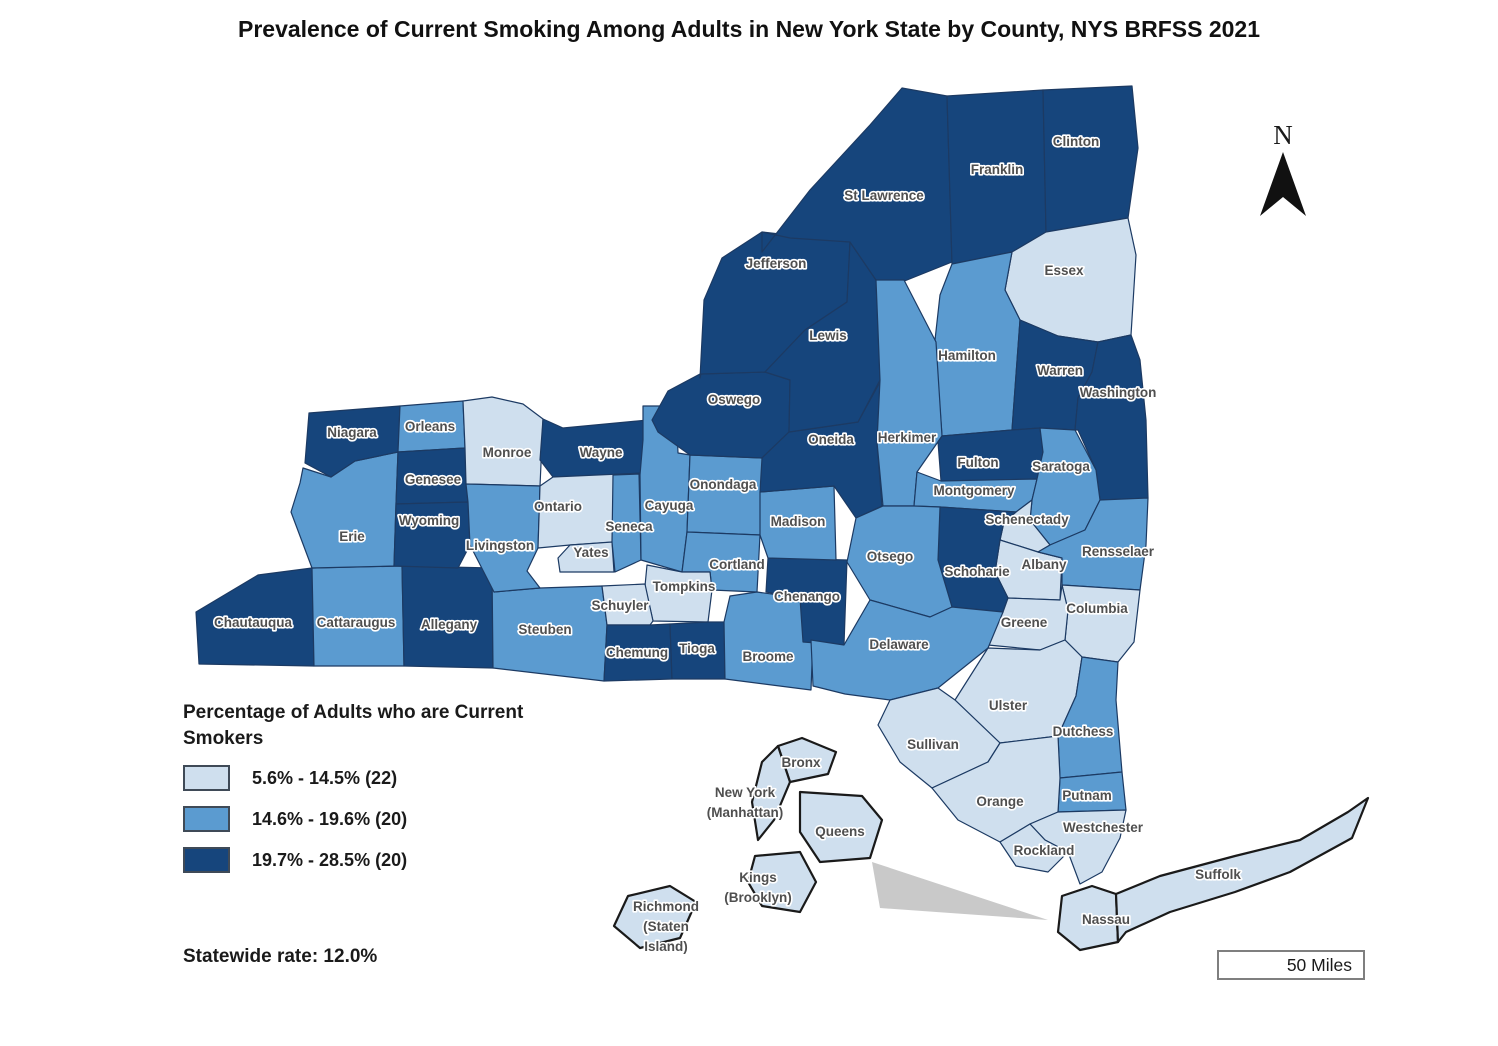 The height and width of the screenshot is (1046, 1498). Describe the element at coordinates (1044, 564) in the screenshot. I see `county-label-albany: Albany` at that location.